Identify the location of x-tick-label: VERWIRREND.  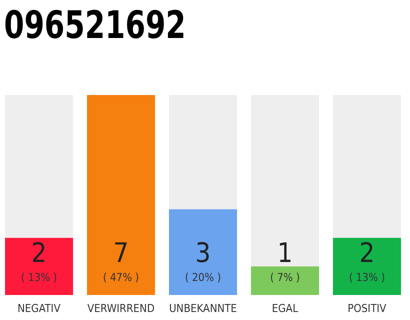
(121, 308).